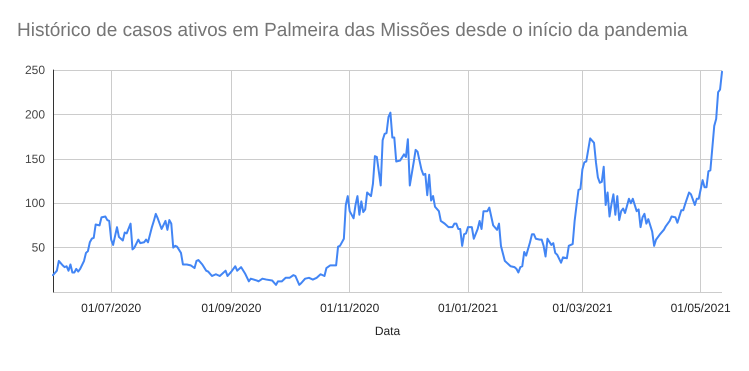 This screenshot has height=371, width=749. I want to click on x-tick-label: 01/11/2020, so click(350, 308).